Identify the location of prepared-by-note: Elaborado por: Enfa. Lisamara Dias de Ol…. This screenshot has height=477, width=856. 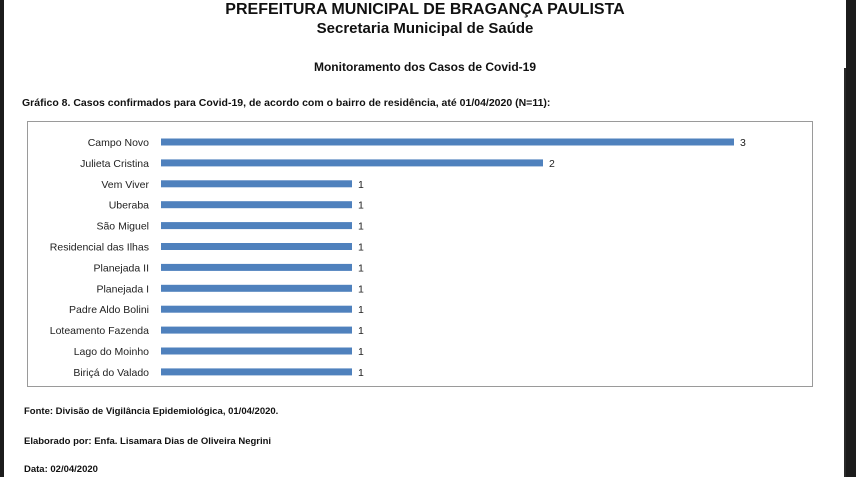
(148, 441).